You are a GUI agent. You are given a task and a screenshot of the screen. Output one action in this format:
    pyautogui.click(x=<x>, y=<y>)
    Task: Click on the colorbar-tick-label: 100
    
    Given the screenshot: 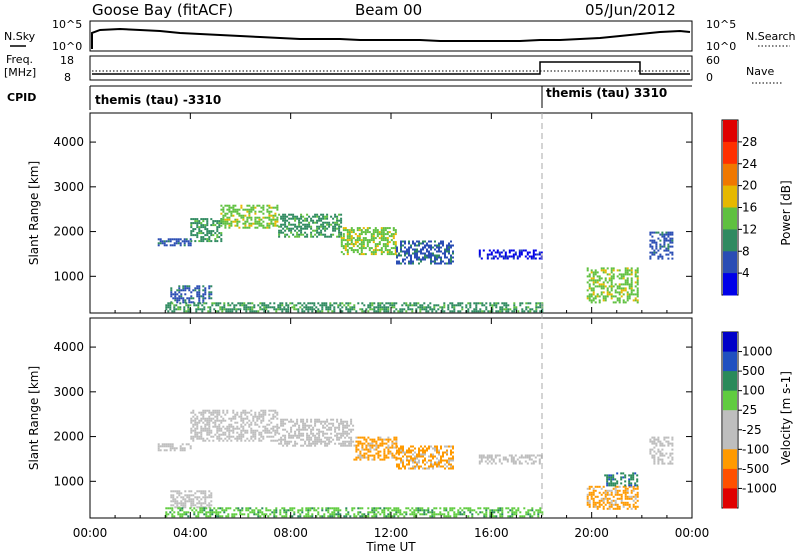 What is the action you would take?
    pyautogui.click(x=753, y=391)
    